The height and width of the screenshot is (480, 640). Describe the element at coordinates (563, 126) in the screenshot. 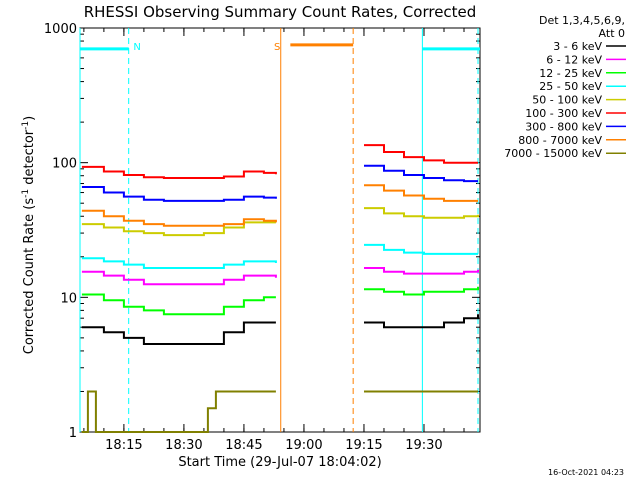

I see `legend-label: 300 - 800 keV` at that location.